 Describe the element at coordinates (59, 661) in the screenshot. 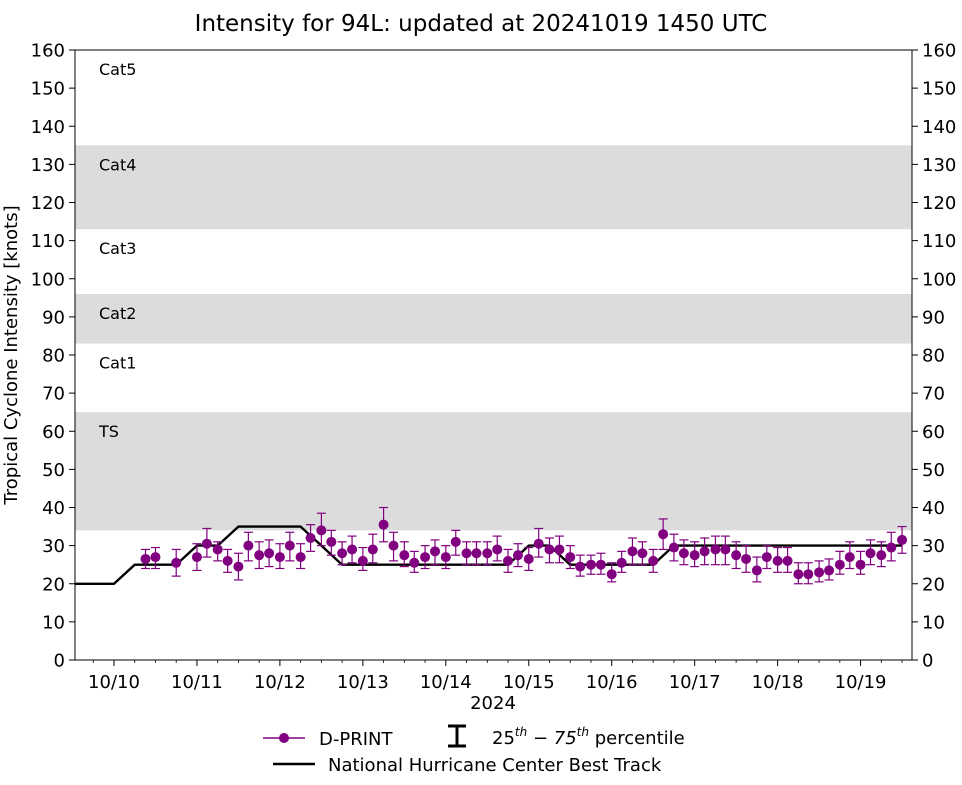

I see `y-tick-label-left: 0` at that location.